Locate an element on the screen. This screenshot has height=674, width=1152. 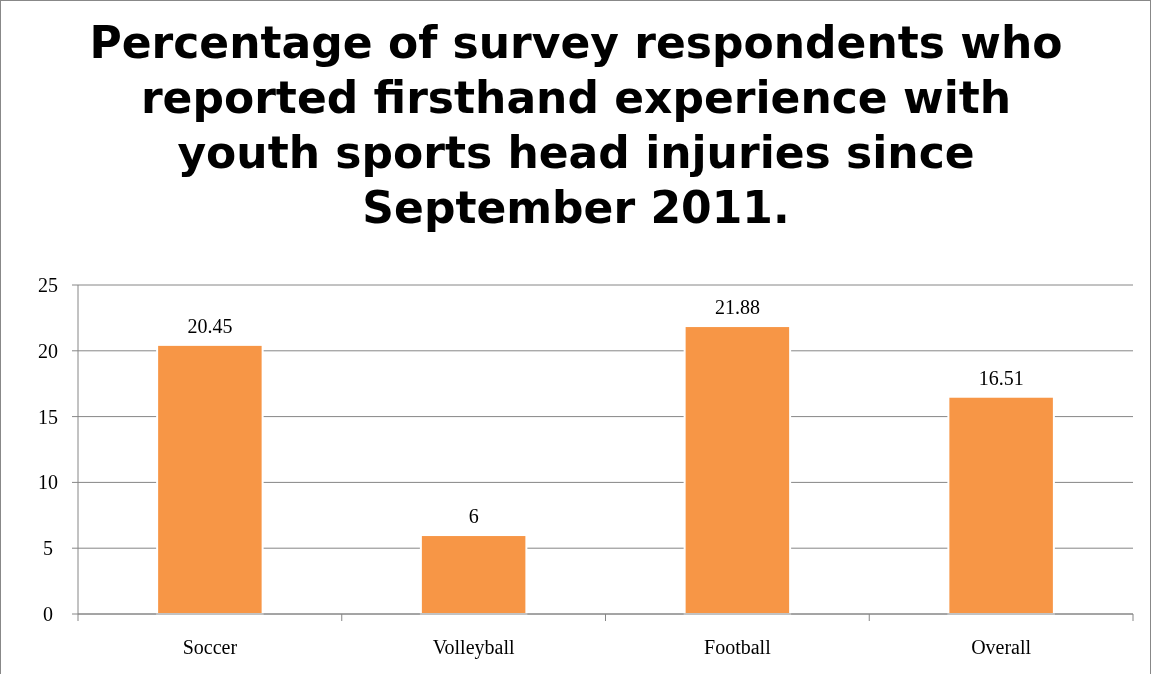
y-tick-label: 20 is located at coordinates (48, 350).